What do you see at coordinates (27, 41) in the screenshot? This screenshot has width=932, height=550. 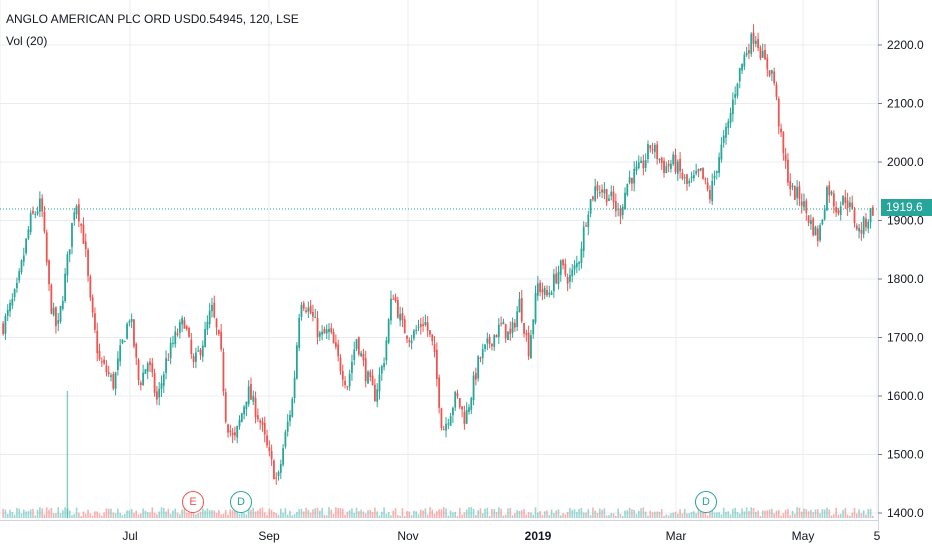 I see `volume-indicator-label: Vol (20)` at bounding box center [27, 41].